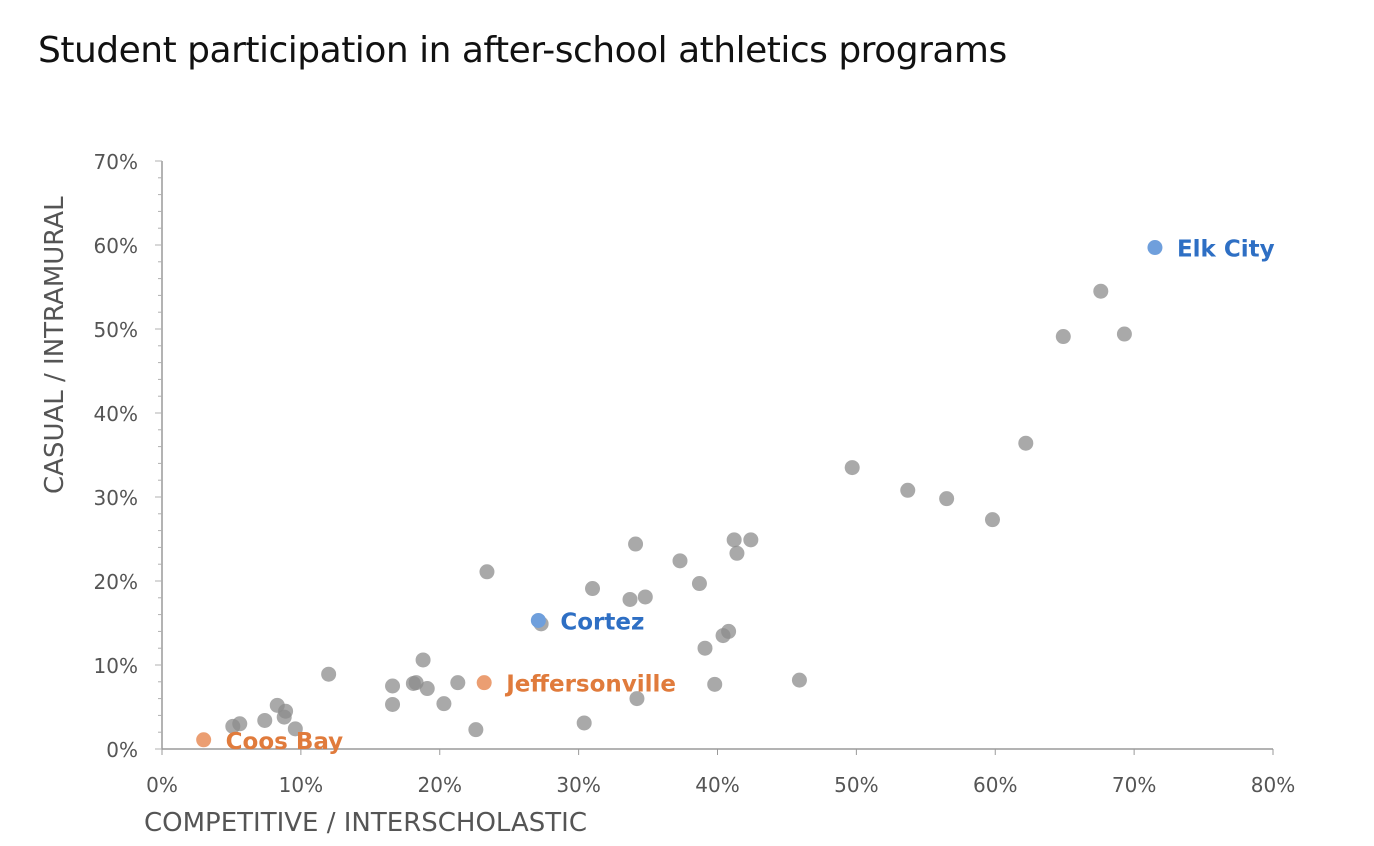  Describe the element at coordinates (1134, 785) in the screenshot. I see `x-tick-label: 70%` at that location.